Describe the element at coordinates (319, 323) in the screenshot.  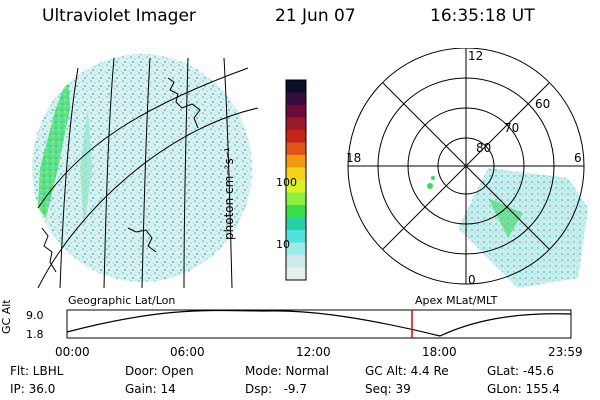
I see `altitude-curve` at that location.